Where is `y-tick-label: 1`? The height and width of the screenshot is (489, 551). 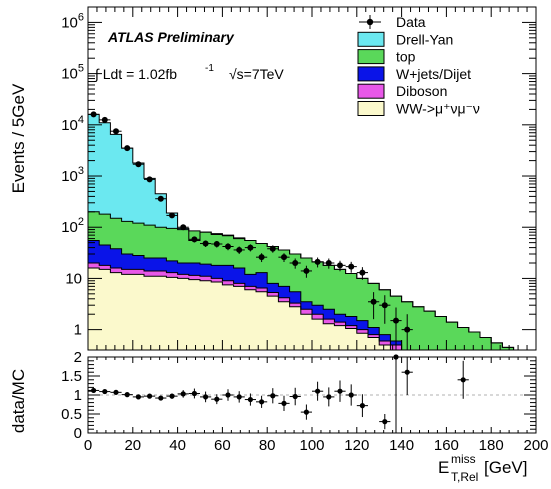 y-tick-label: 1 is located at coordinates (78, 330).